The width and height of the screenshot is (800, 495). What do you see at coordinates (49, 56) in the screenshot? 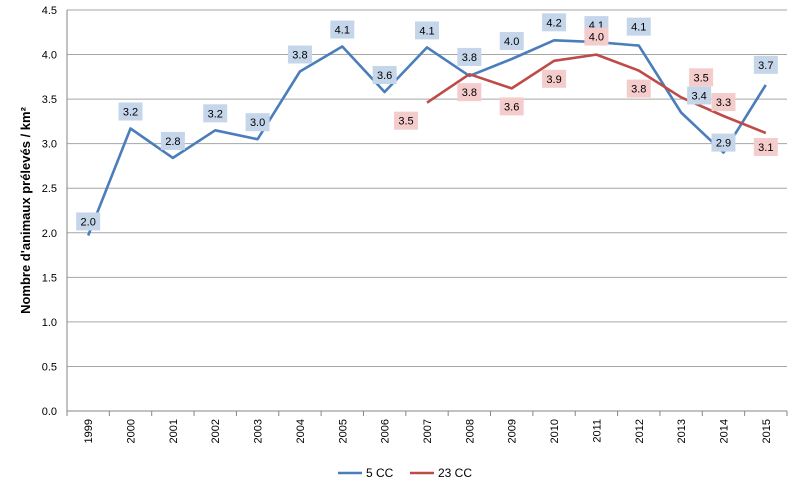
I see `y-tick-label: 4.0` at bounding box center [49, 56].